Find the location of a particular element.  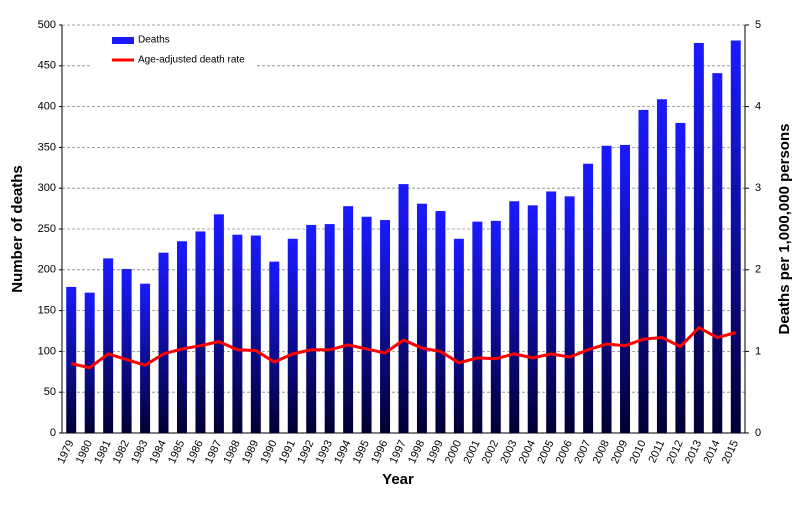

x-tick-label: 1986 is located at coordinates (195, 451).